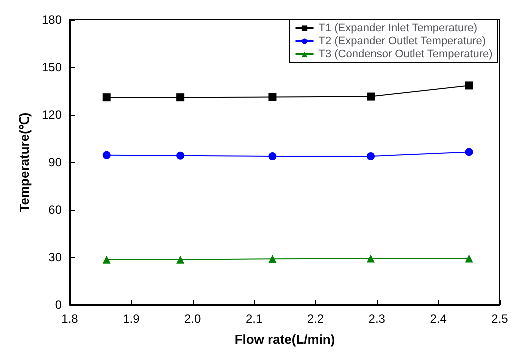 The width and height of the screenshot is (528, 363). What do you see at coordinates (398, 28) in the screenshot?
I see `legend-label: T1 (Expander Inlet Temperature)` at bounding box center [398, 28].